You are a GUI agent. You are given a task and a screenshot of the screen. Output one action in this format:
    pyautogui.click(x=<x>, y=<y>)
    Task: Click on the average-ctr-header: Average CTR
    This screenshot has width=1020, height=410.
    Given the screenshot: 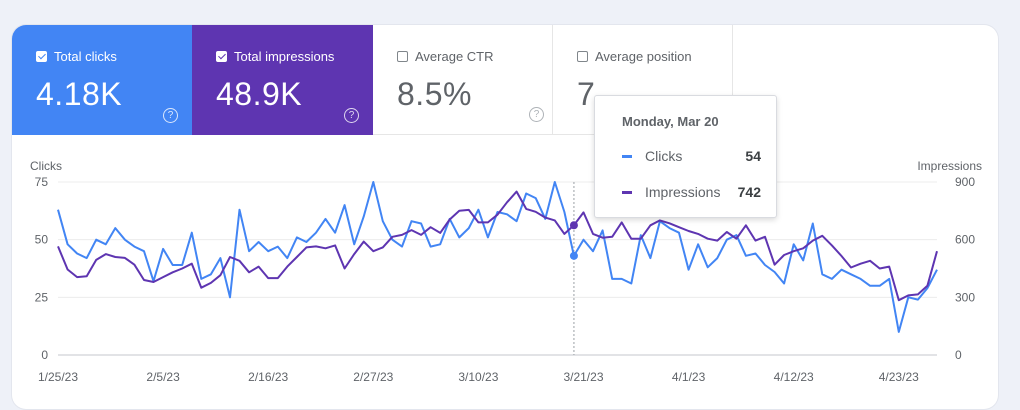 What is the action you would take?
    pyautogui.click(x=474, y=56)
    